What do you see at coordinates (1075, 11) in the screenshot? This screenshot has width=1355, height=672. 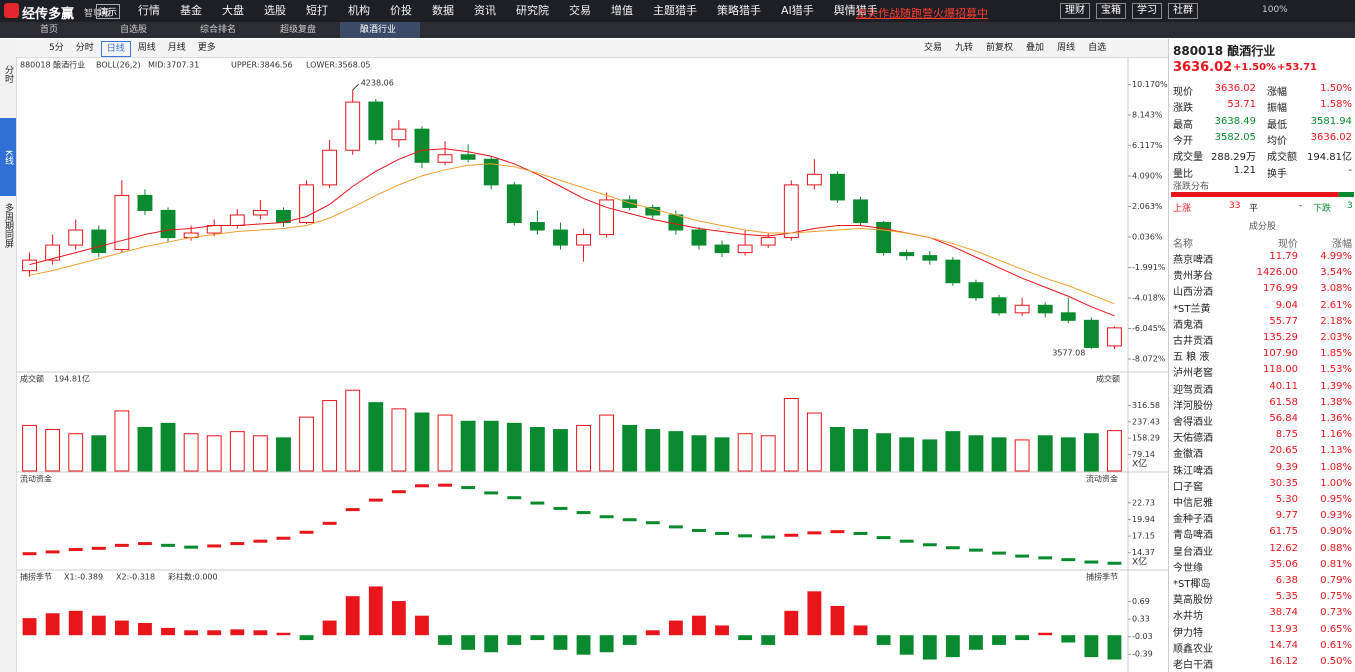 I see `menu-button: 理财` at bounding box center [1075, 11].